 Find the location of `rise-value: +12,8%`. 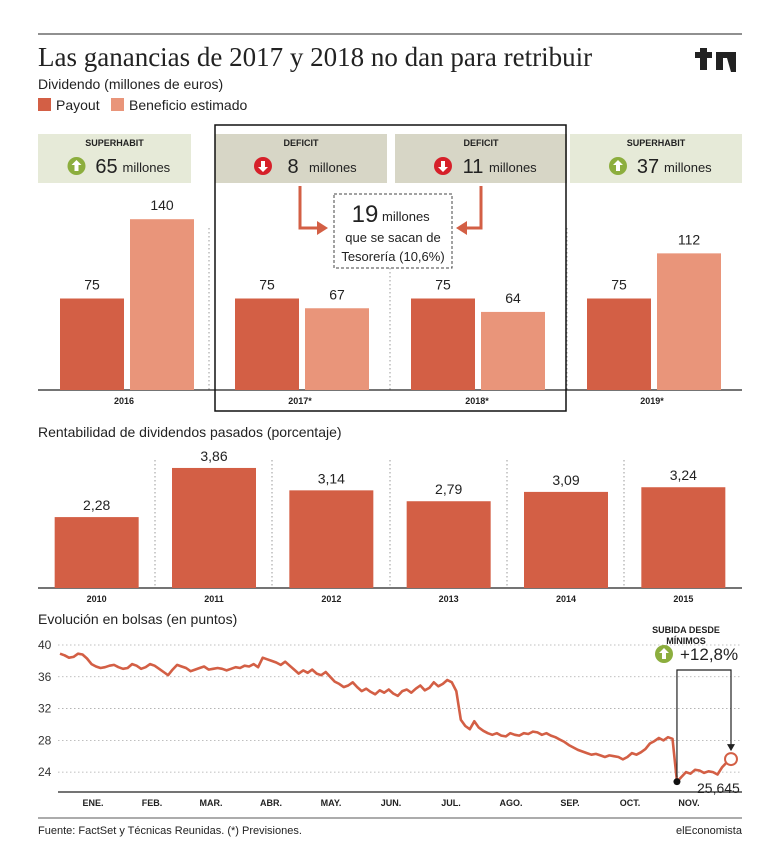

rise-value: +12,8% is located at coordinates (709, 654).